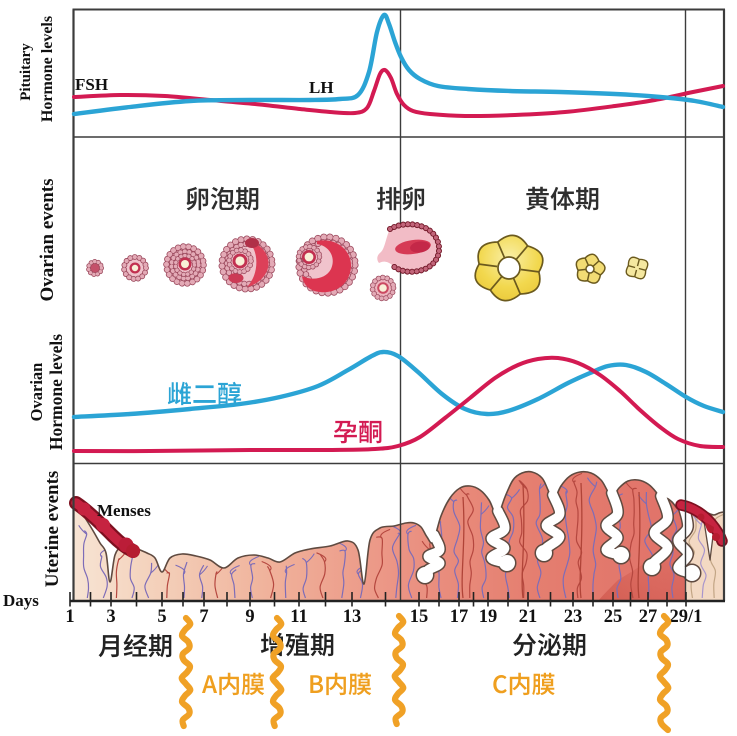 This screenshot has width=737, height=736. Describe the element at coordinates (648, 617) in the screenshot. I see `svg-text: 27` at that location.